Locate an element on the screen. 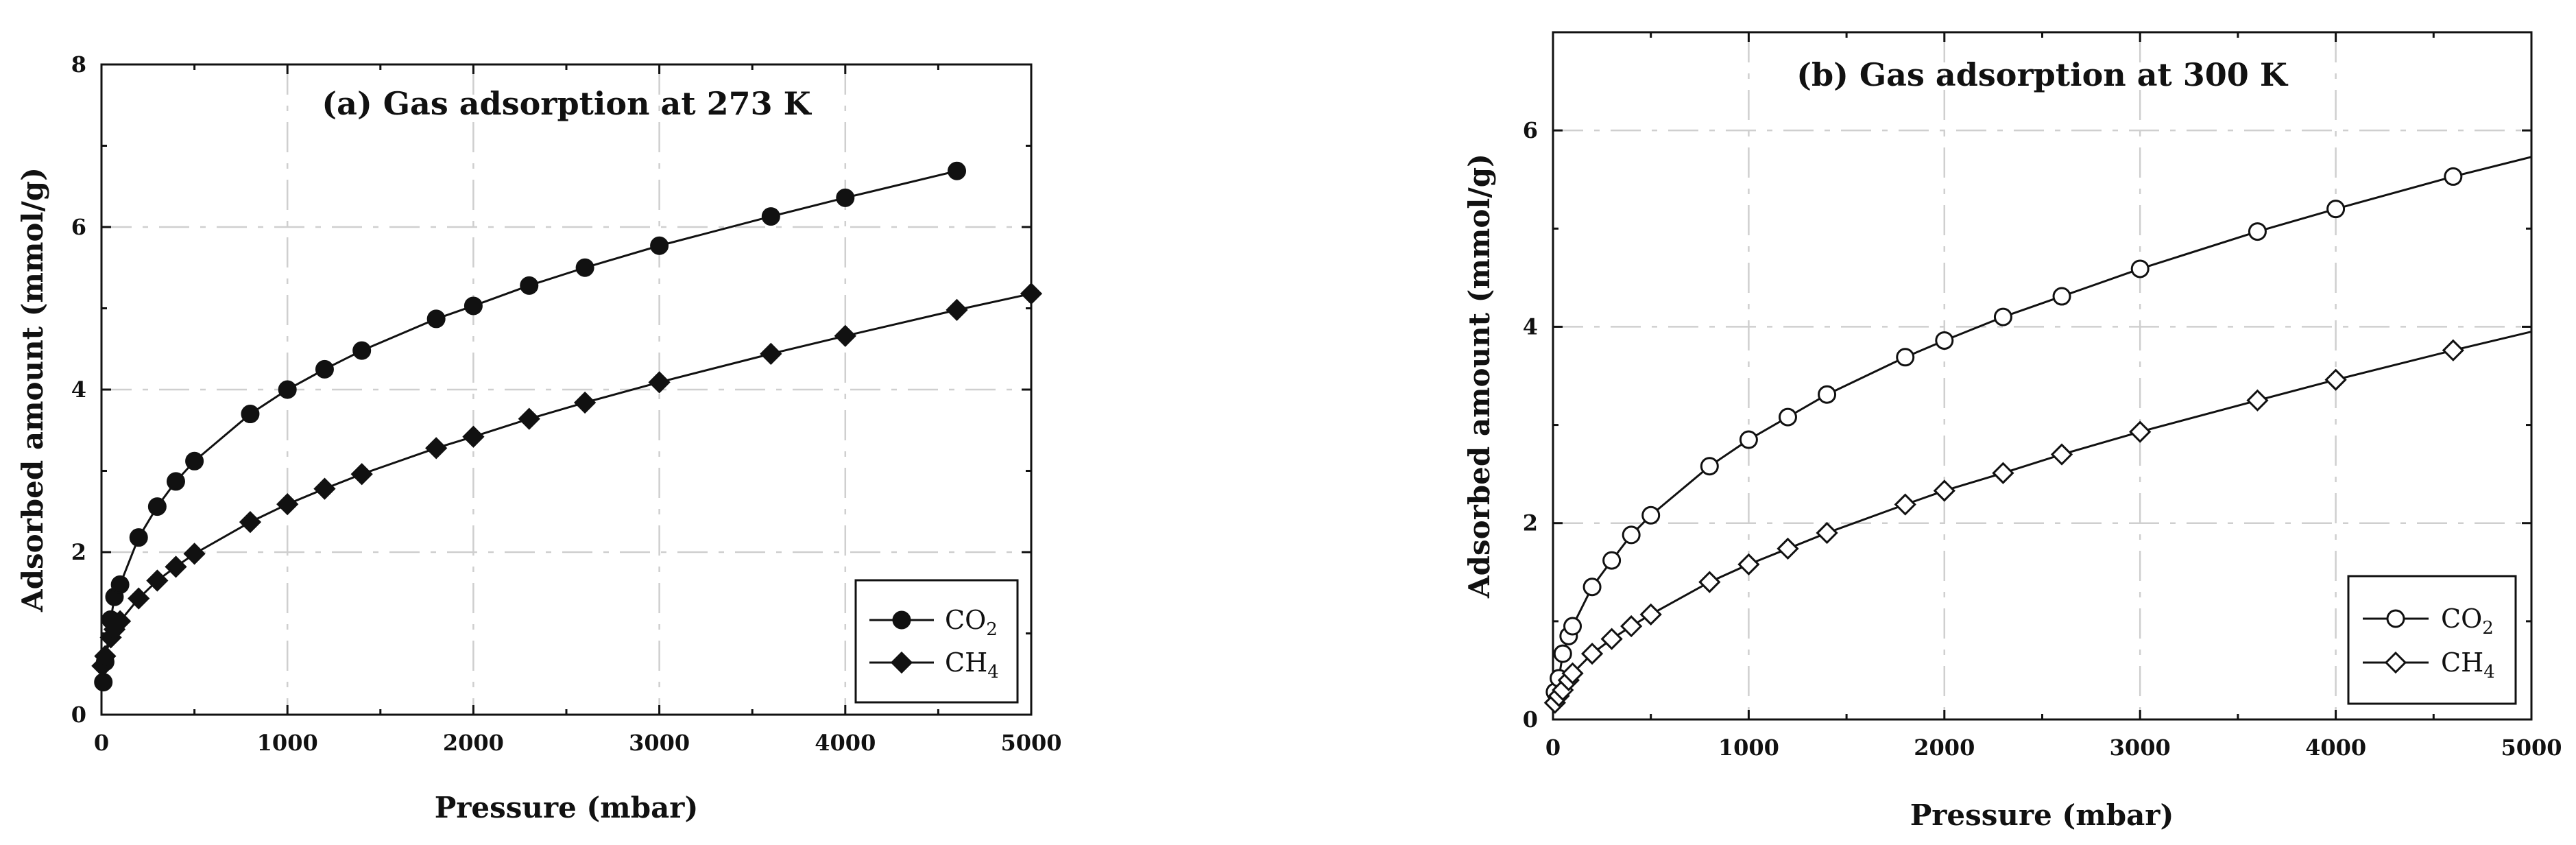 This screenshot has height=845, width=2576. chart-a-x-tick-label: 5000 is located at coordinates (1031, 743).